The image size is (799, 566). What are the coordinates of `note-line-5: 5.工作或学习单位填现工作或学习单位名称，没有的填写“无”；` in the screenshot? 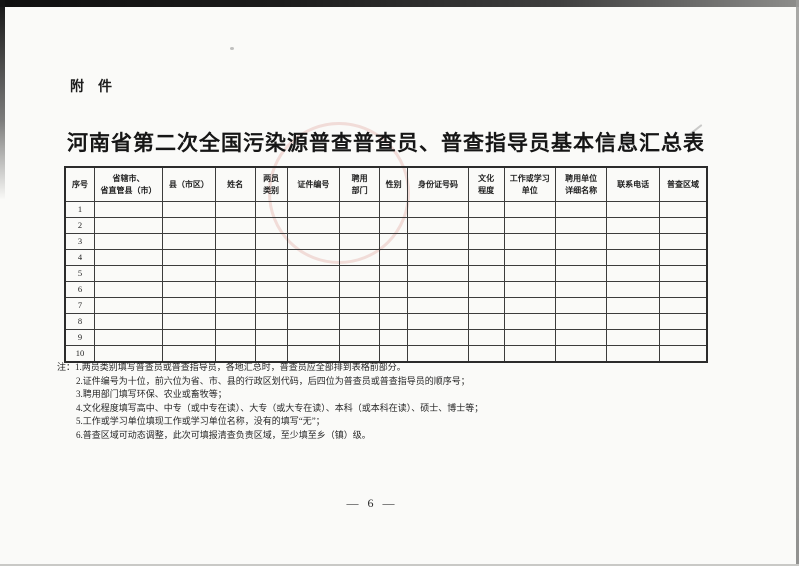 It's located at (200, 421).